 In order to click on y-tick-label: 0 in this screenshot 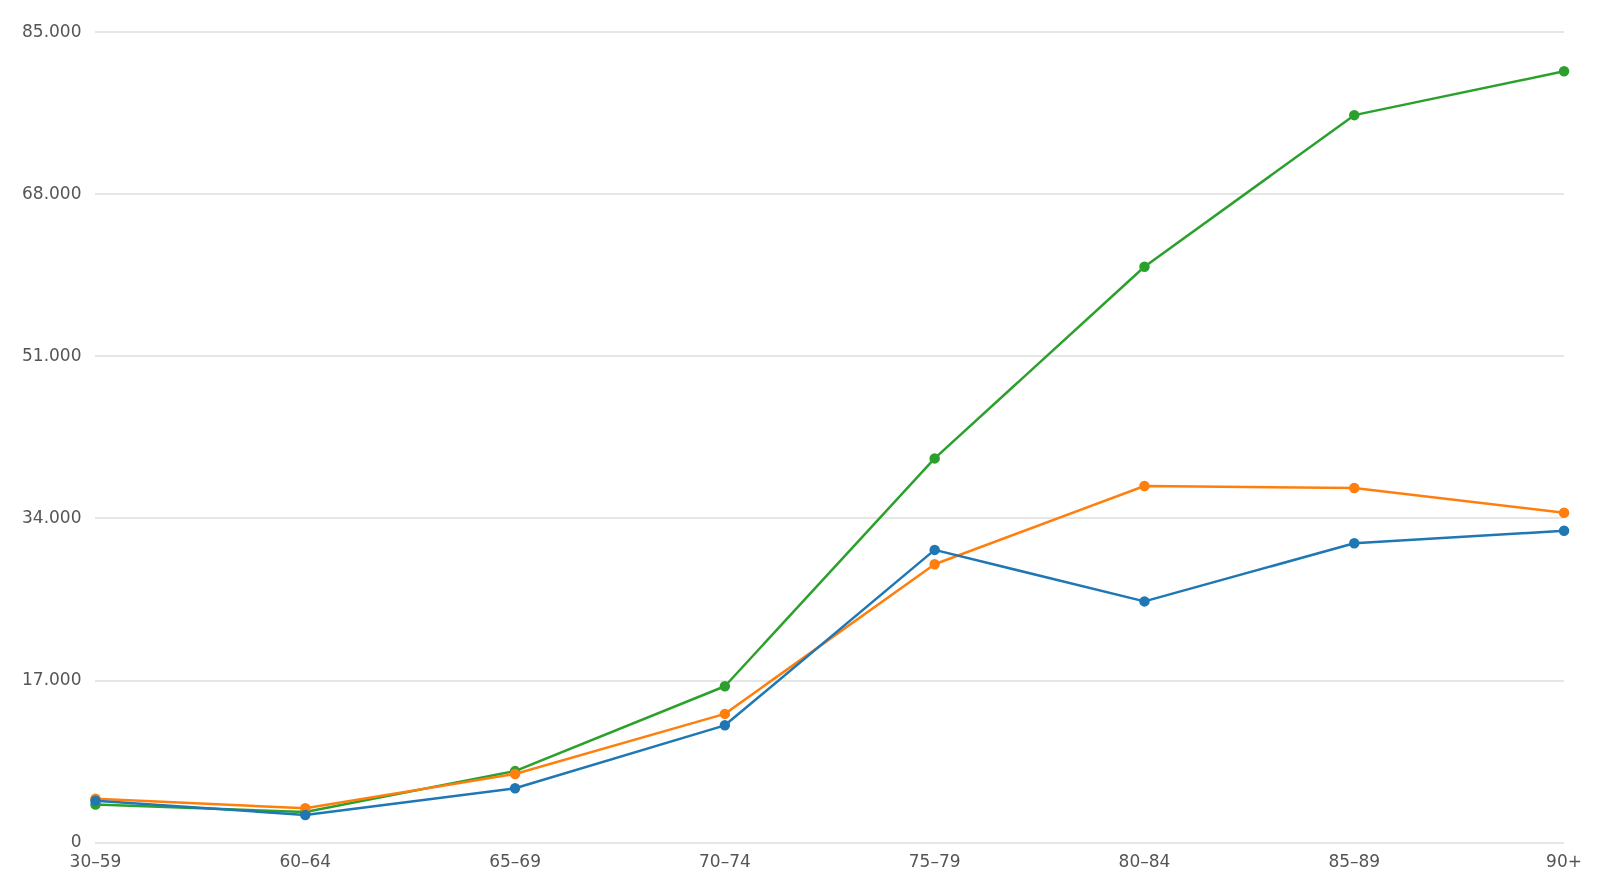, I will do `click(76, 841)`.